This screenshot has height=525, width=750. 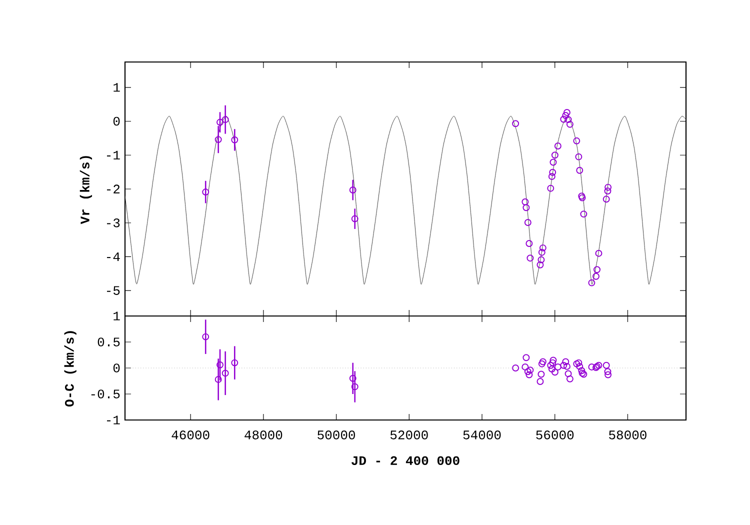 What do you see at coordinates (105, 394) in the screenshot?
I see `y-tick-label: -0.5` at bounding box center [105, 394].